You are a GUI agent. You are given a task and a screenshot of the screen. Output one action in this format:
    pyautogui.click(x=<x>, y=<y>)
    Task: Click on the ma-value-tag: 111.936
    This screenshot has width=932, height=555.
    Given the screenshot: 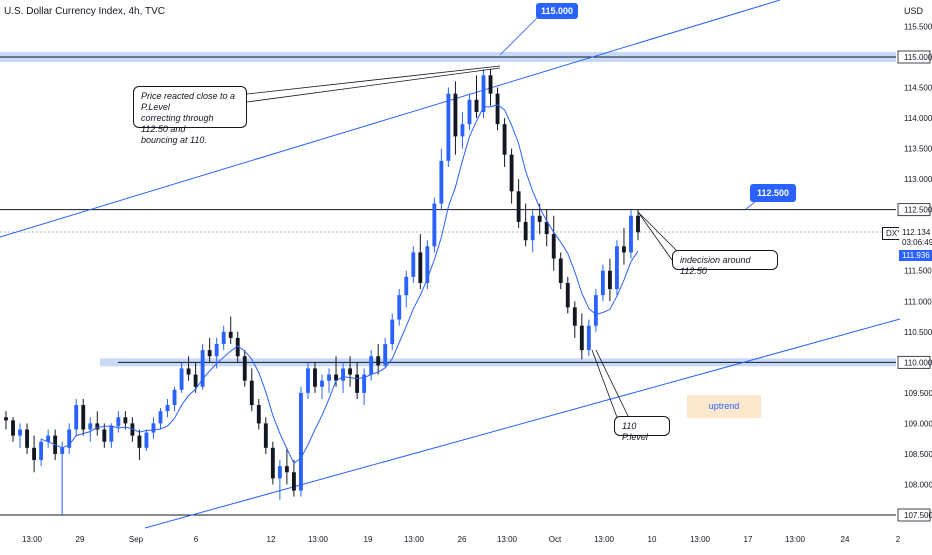 What is the action you would take?
    pyautogui.click(x=915, y=255)
    